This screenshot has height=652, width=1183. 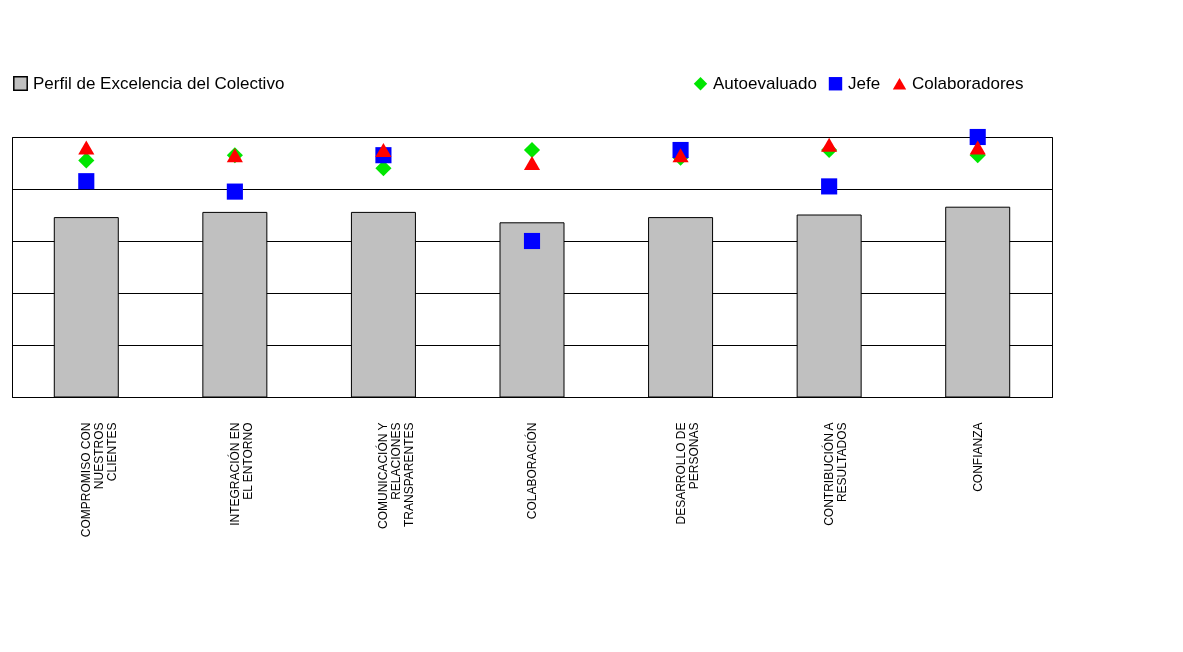 I want to click on legend-label: Colaboradores, so click(x=968, y=83).